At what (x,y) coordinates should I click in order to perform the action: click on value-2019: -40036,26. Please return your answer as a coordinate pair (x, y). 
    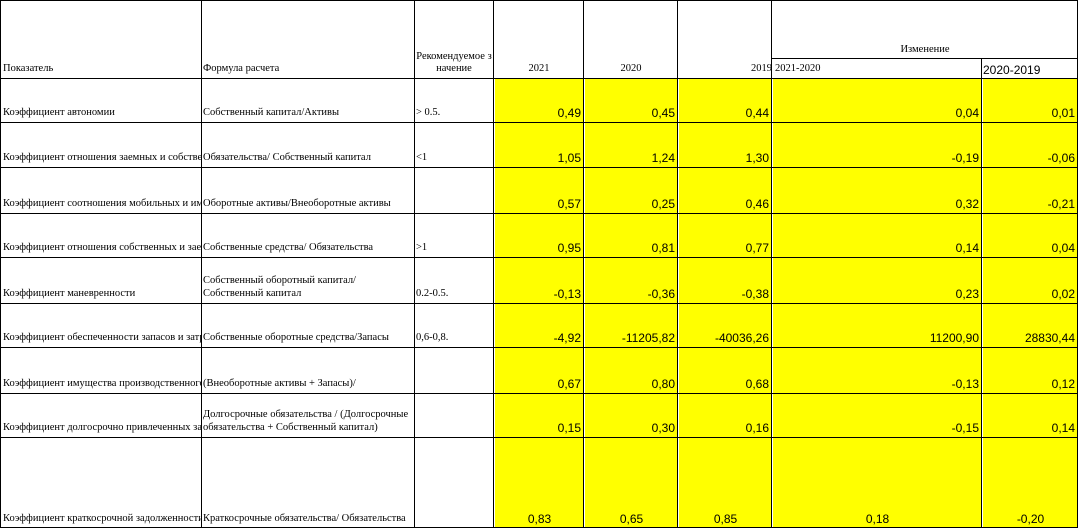
    Looking at the image, I should click on (725, 325).